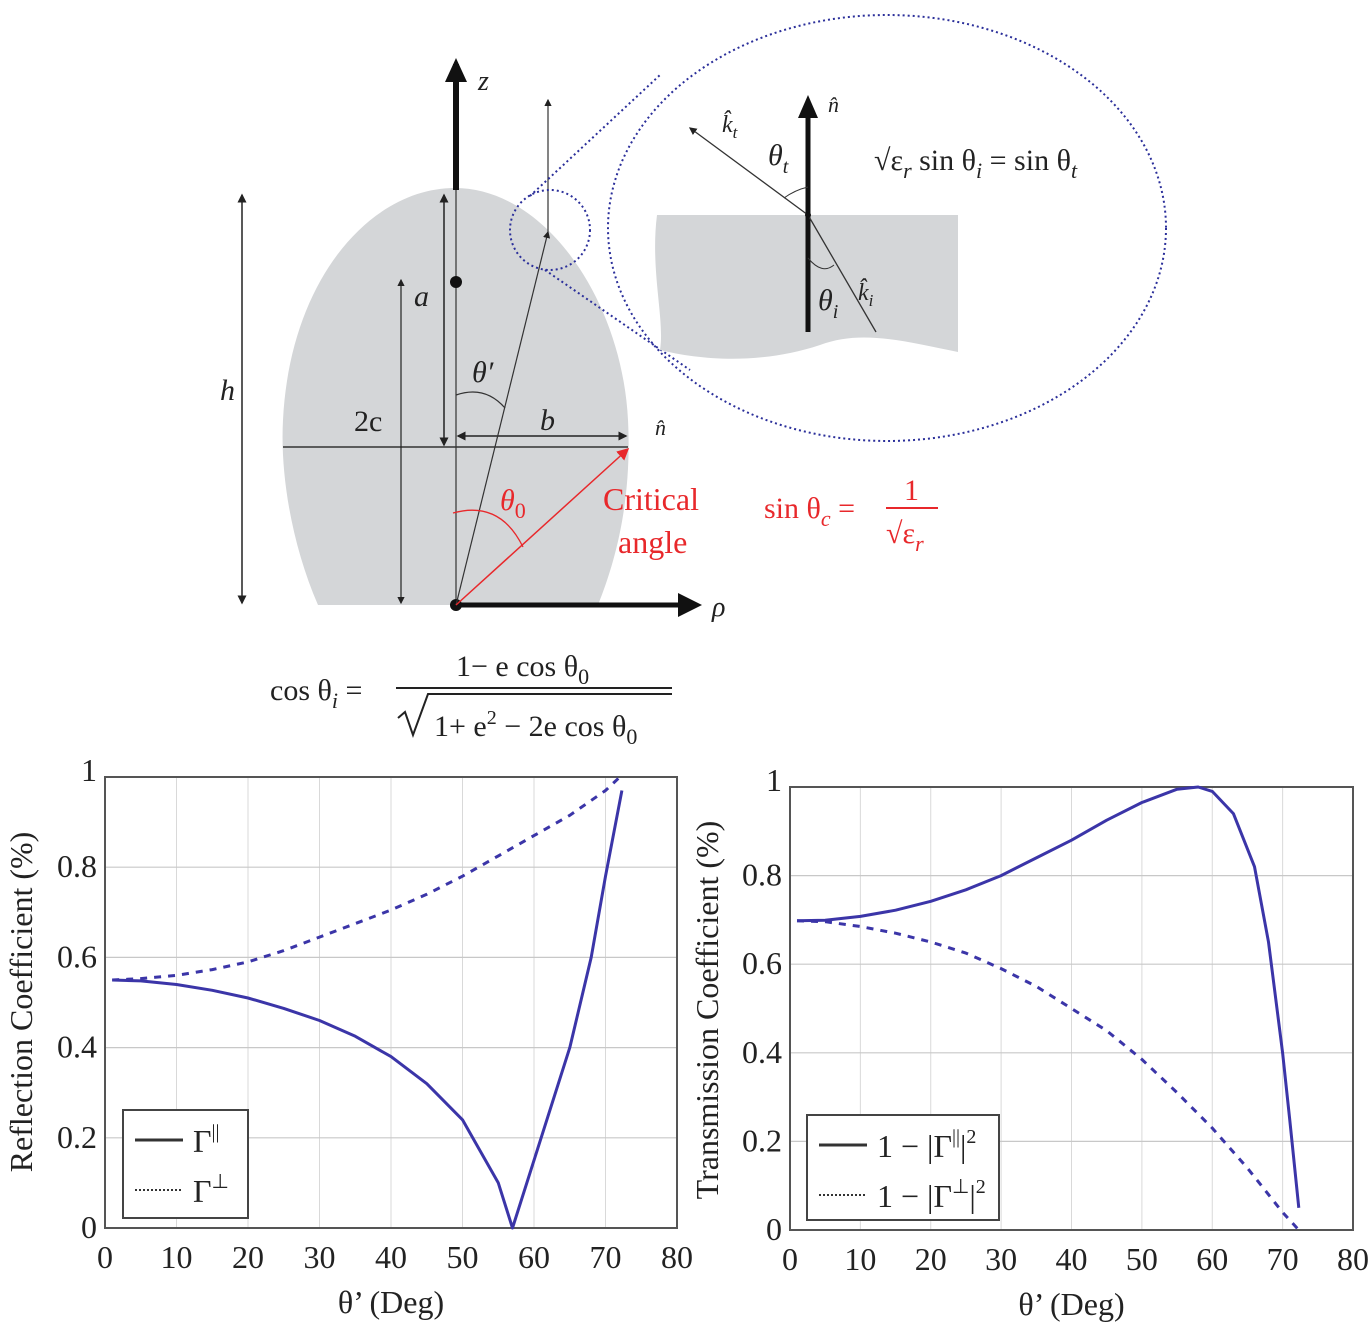  What do you see at coordinates (206, 1140) in the screenshot?
I see `legend-label: Γ||` at bounding box center [206, 1140].